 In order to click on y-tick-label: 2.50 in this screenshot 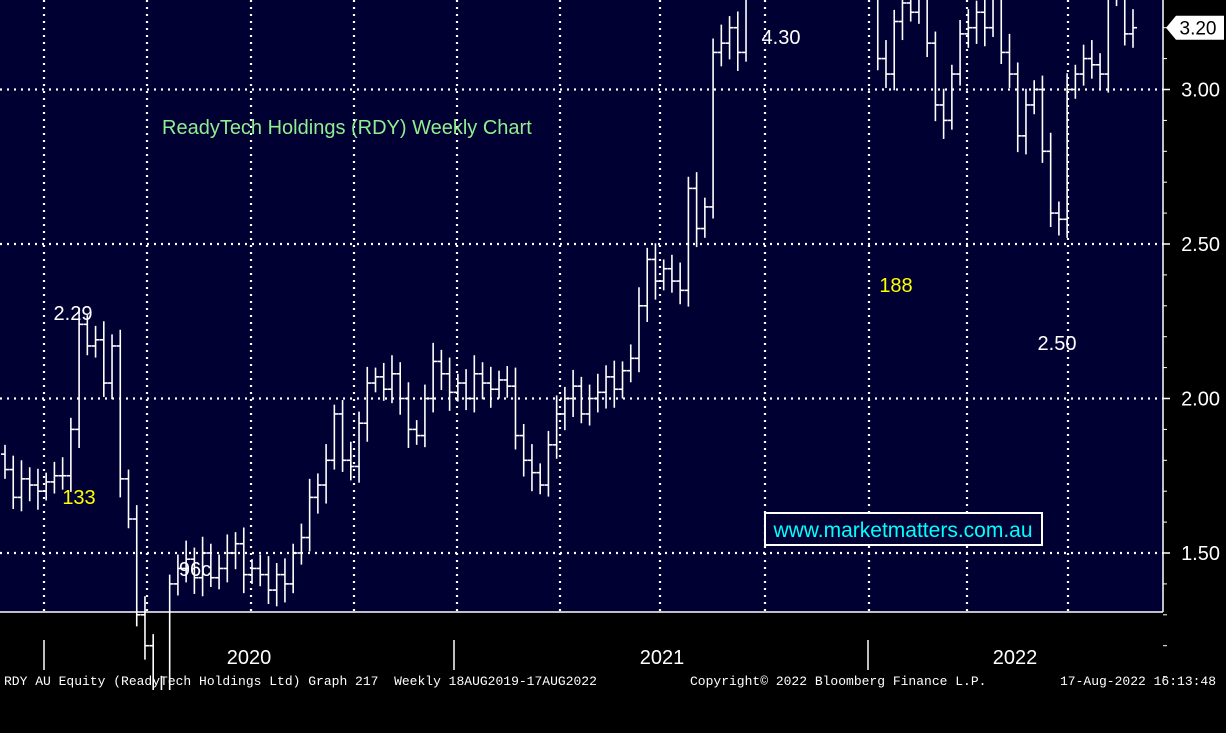, I will do `click(1200, 245)`.